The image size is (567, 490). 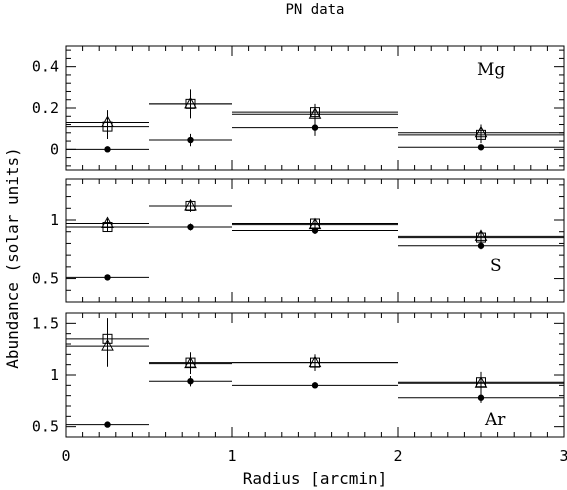 What do you see at coordinates (65, 456) in the screenshot?
I see `x-tick-label: 0` at bounding box center [65, 456].